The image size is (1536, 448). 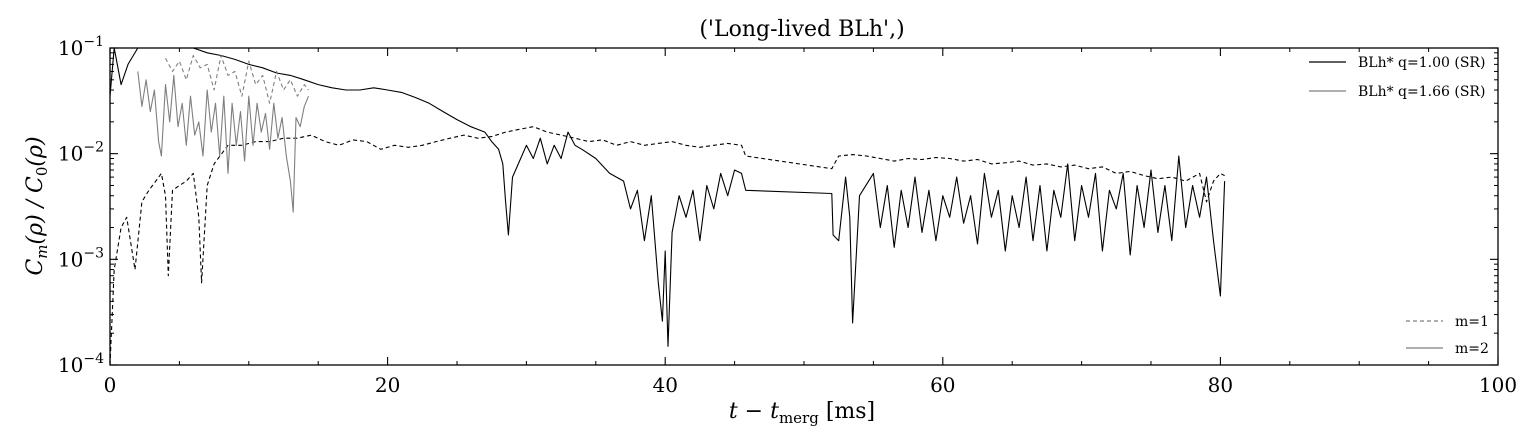 I want to click on y-tick-label: 10⁻¹, so click(x=81, y=47).